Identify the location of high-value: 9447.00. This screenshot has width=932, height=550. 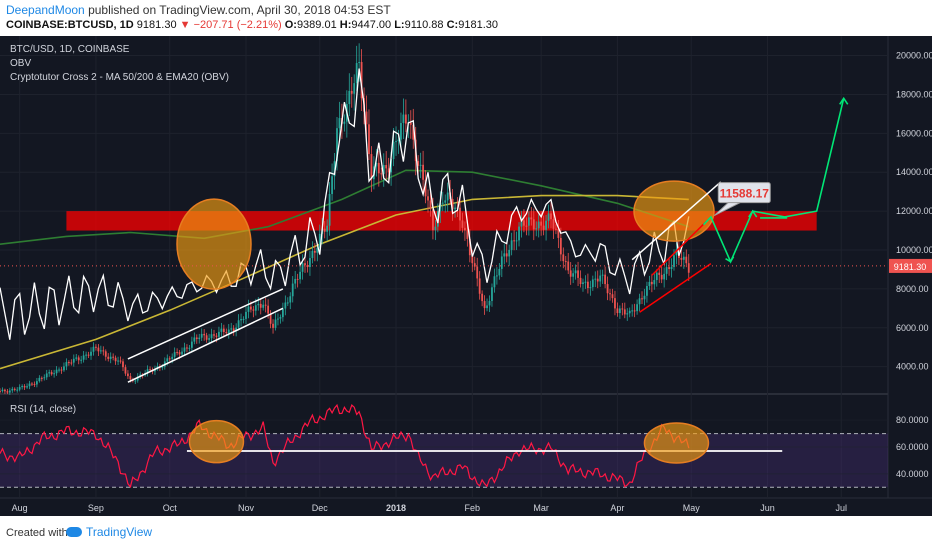
(371, 25).